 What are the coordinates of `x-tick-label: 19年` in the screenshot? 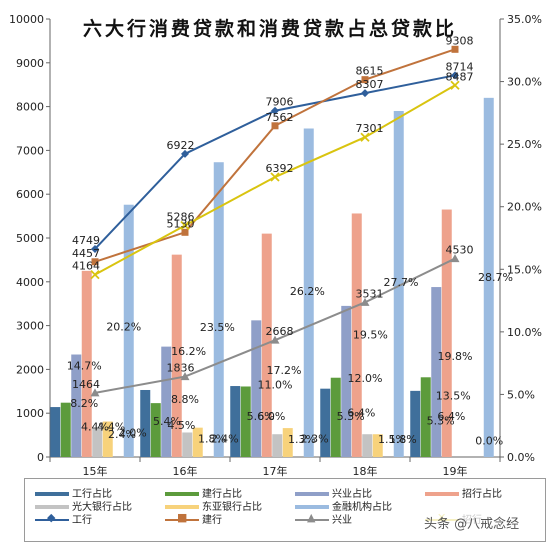 It's located at (455, 471).